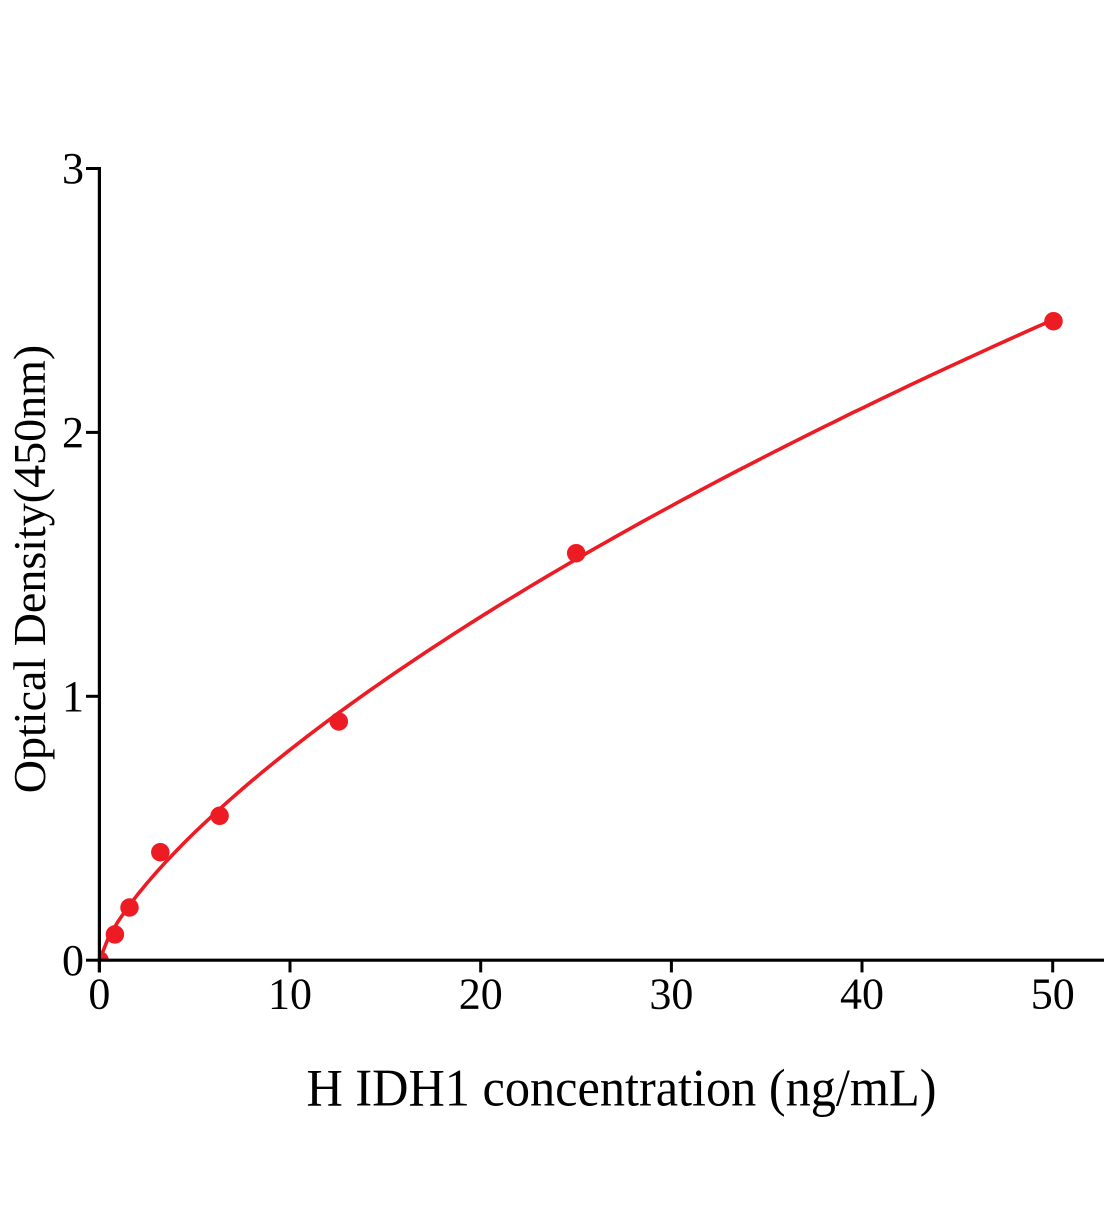  What do you see at coordinates (862, 994) in the screenshot?
I see `svg-text: 40` at bounding box center [862, 994].